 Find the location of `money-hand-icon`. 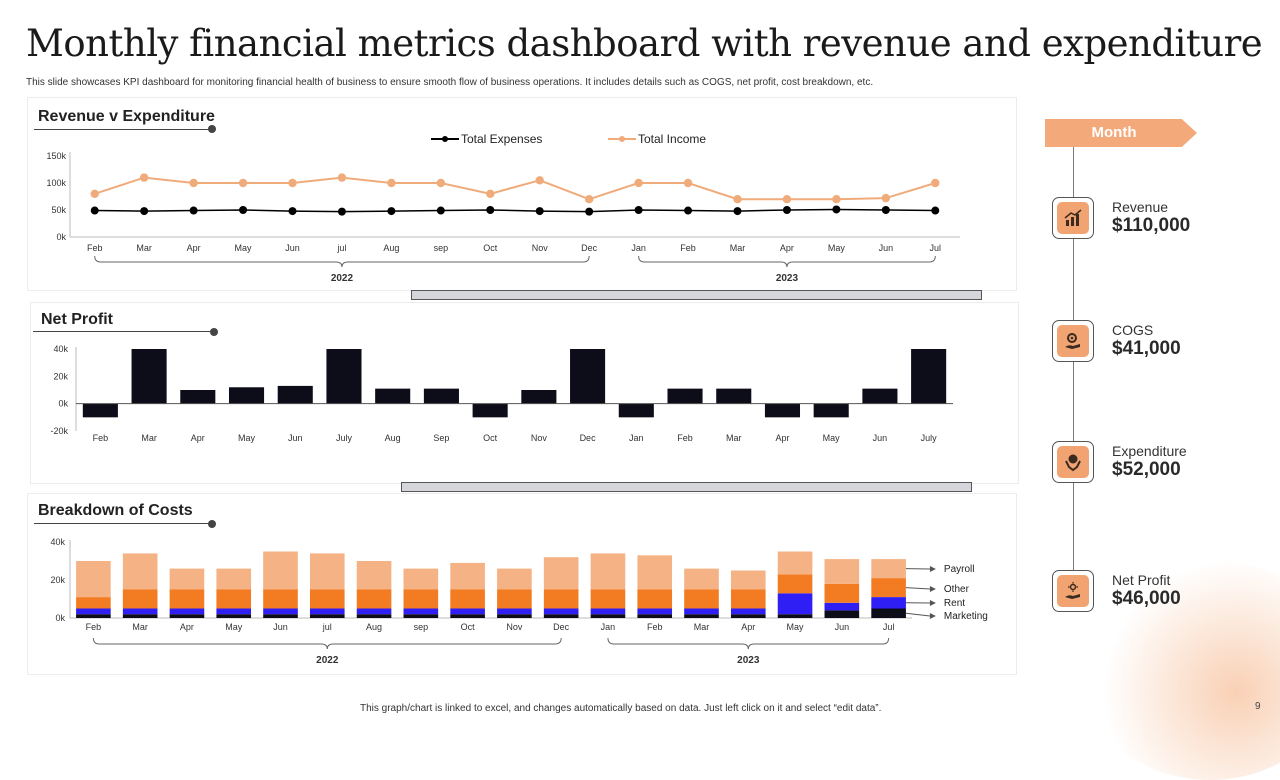

money-hand-icon is located at coordinates (1073, 462).